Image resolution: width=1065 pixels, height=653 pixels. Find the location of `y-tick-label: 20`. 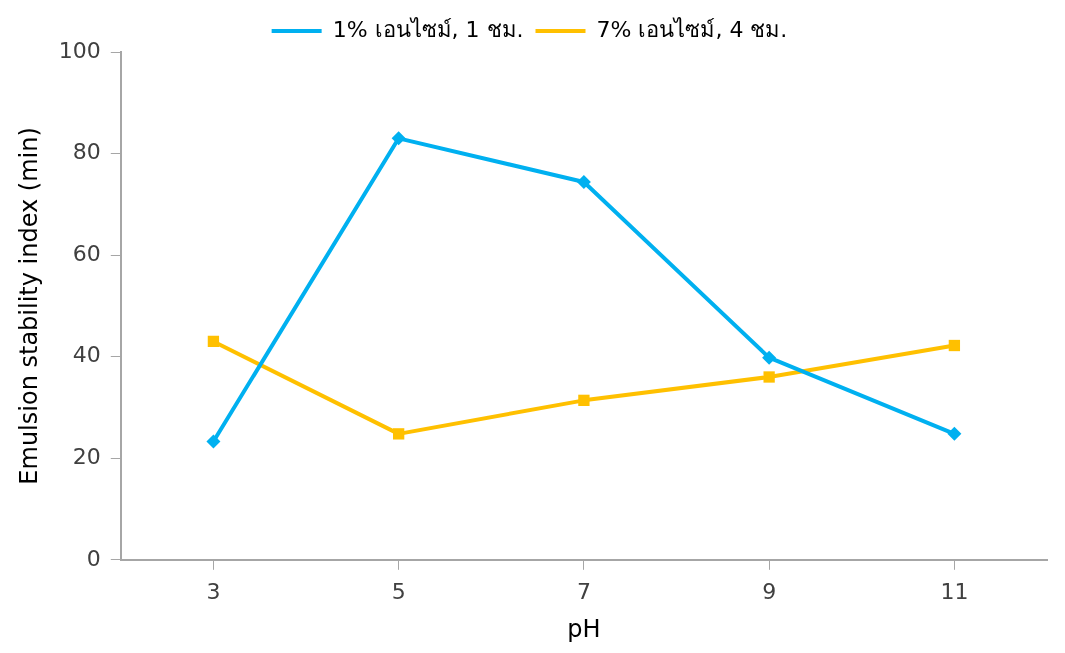

y-tick-label: 20 is located at coordinates (86, 456).